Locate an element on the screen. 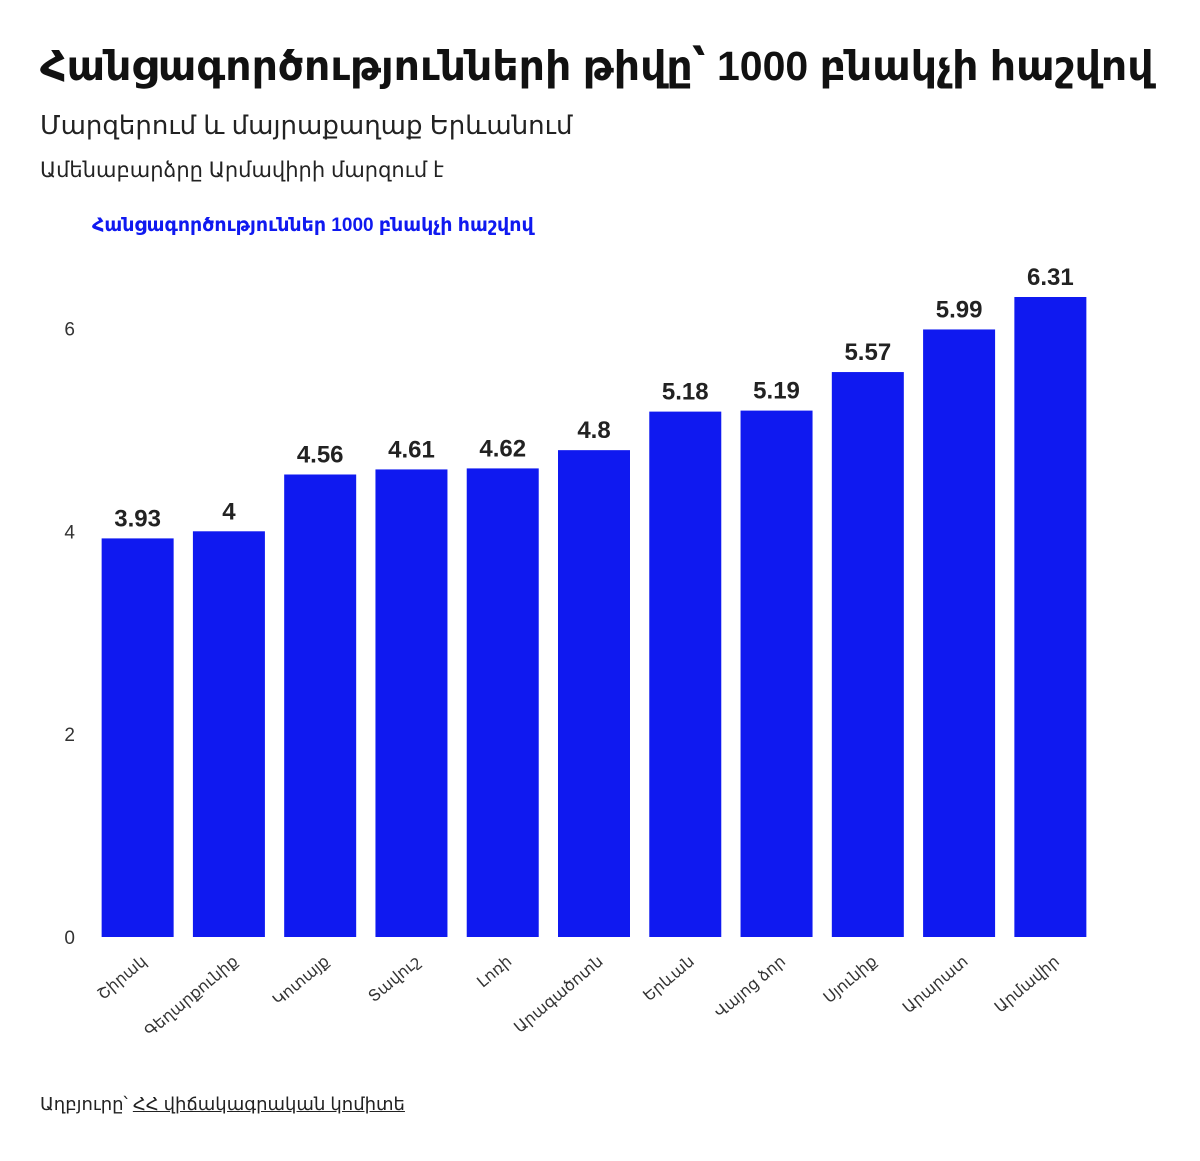  x-tick-label: Երևան is located at coordinates (669, 979).